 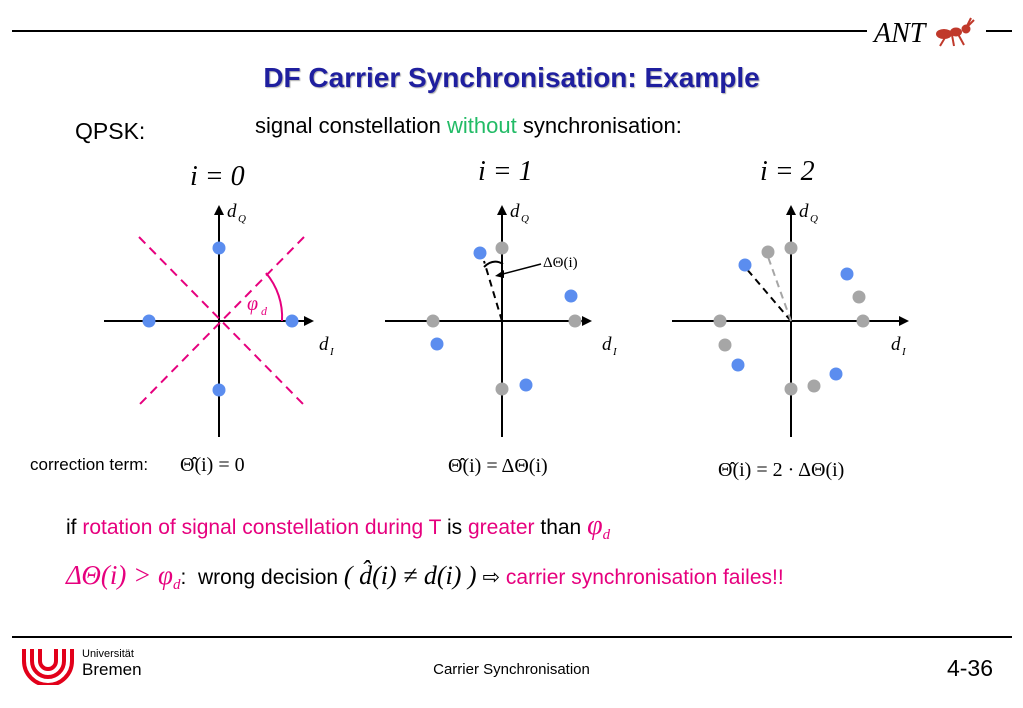 I want to click on page-title: DF Carrier Synchronisation: Example, so click(x=511, y=77).